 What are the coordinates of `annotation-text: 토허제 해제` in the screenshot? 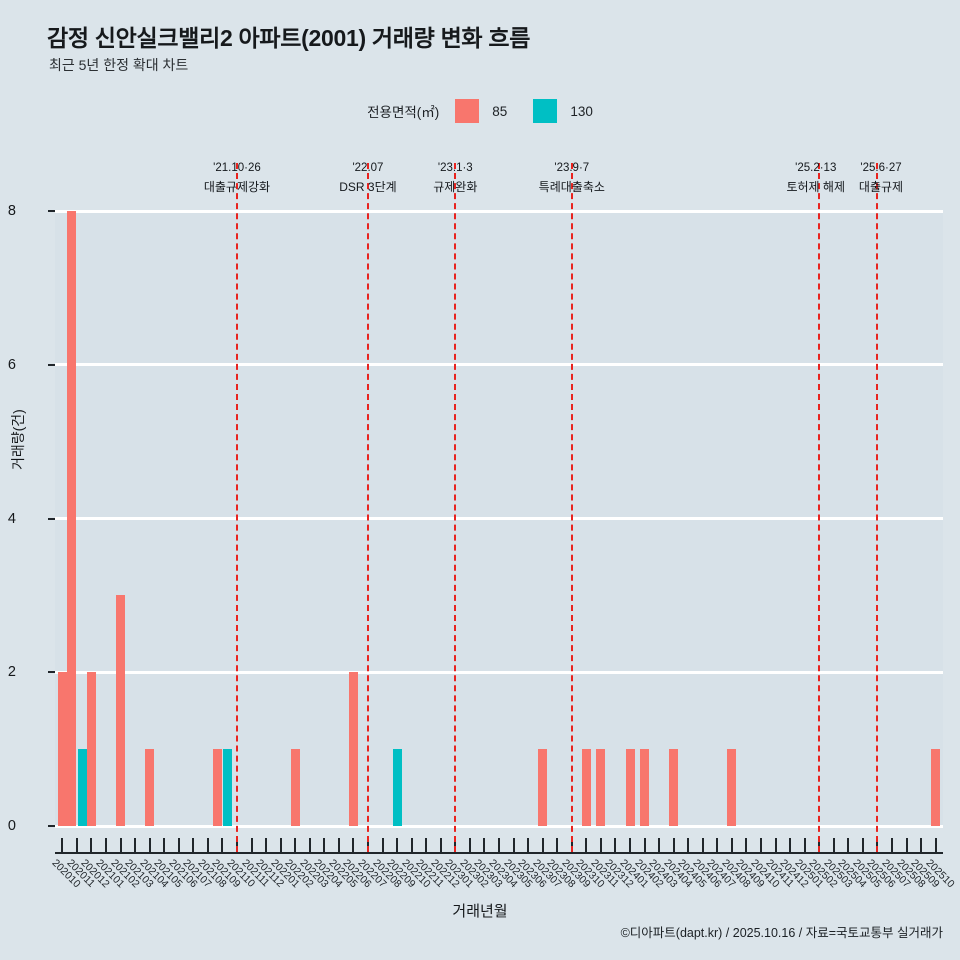 It's located at (816, 186).